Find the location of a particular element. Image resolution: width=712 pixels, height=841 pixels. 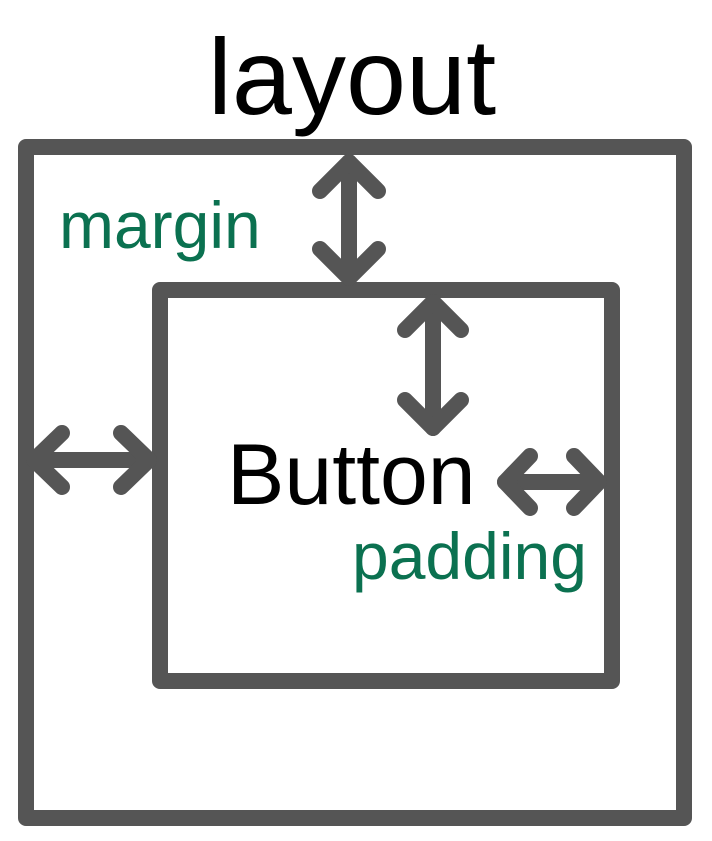

margin-label: margin is located at coordinates (160, 225).